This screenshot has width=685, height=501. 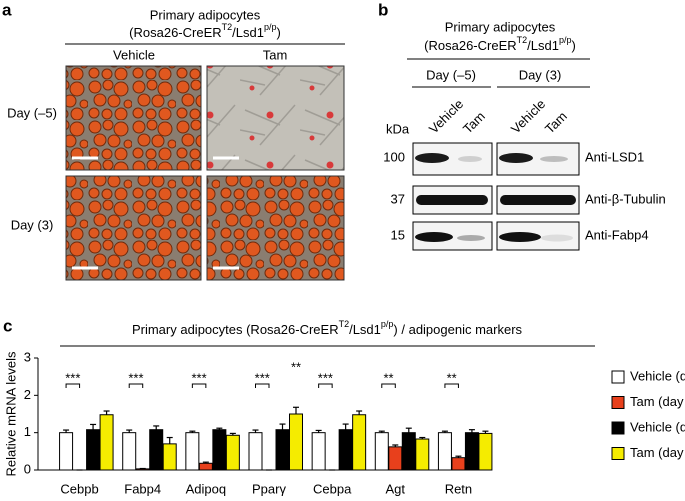 I want to click on panel-label: b, so click(x=383, y=9).